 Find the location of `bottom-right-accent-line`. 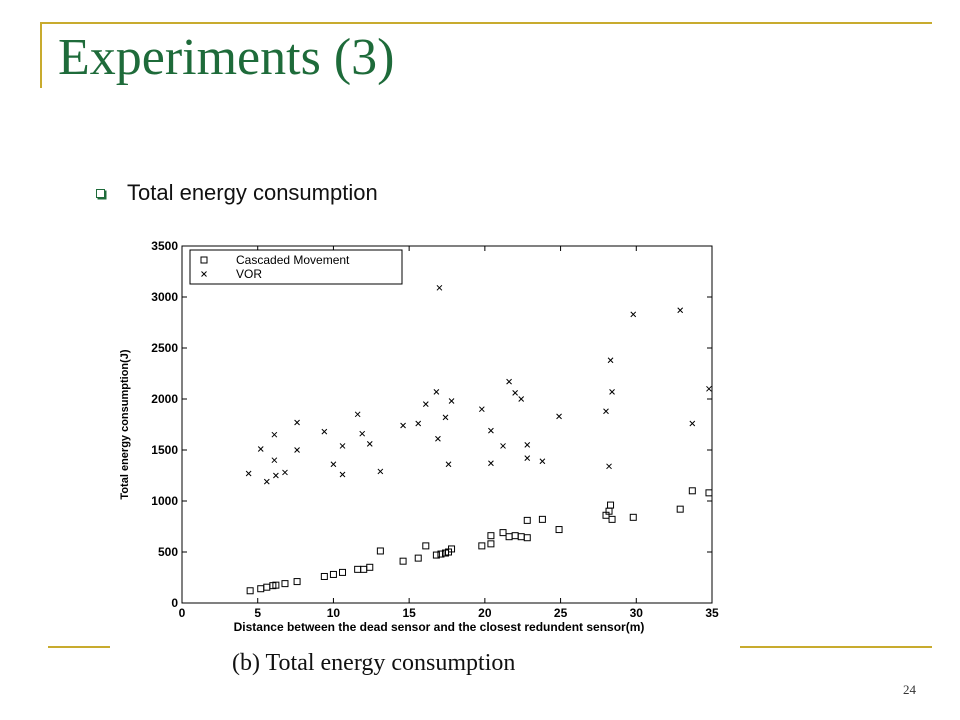

bottom-right-accent-line is located at coordinates (834, 647).